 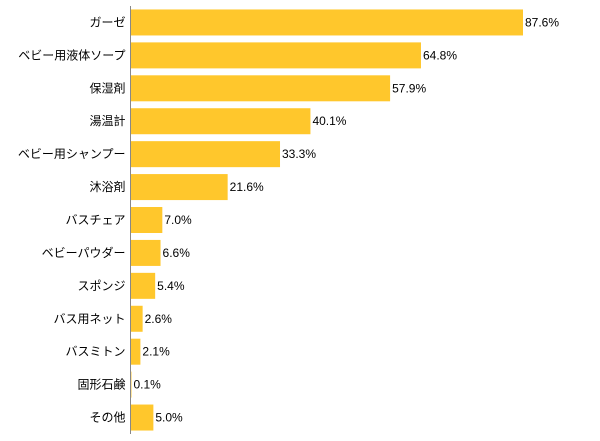 What do you see at coordinates (101, 385) in the screenshot?
I see `category-label: 固形石鹸` at bounding box center [101, 385].